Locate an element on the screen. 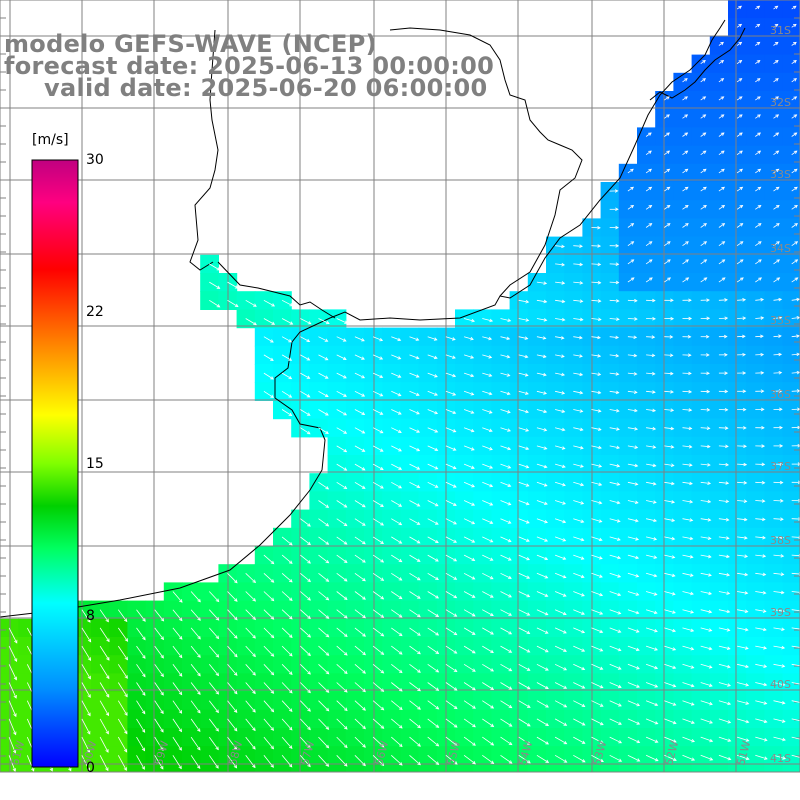 This screenshot has height=800, width=800. lon-label: 60W is located at coordinates (89, 753).